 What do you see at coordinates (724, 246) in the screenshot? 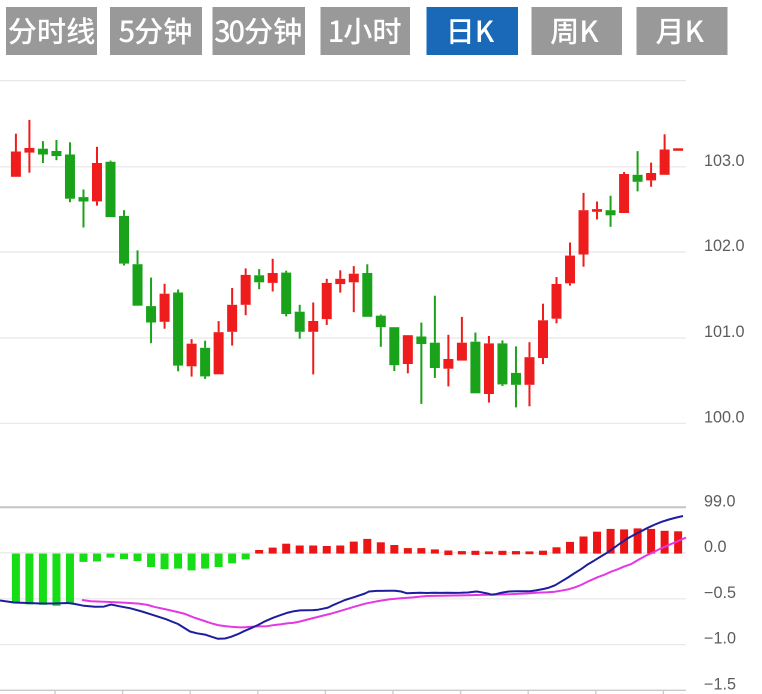
I see `svg-text: 102.0` at bounding box center [724, 246].